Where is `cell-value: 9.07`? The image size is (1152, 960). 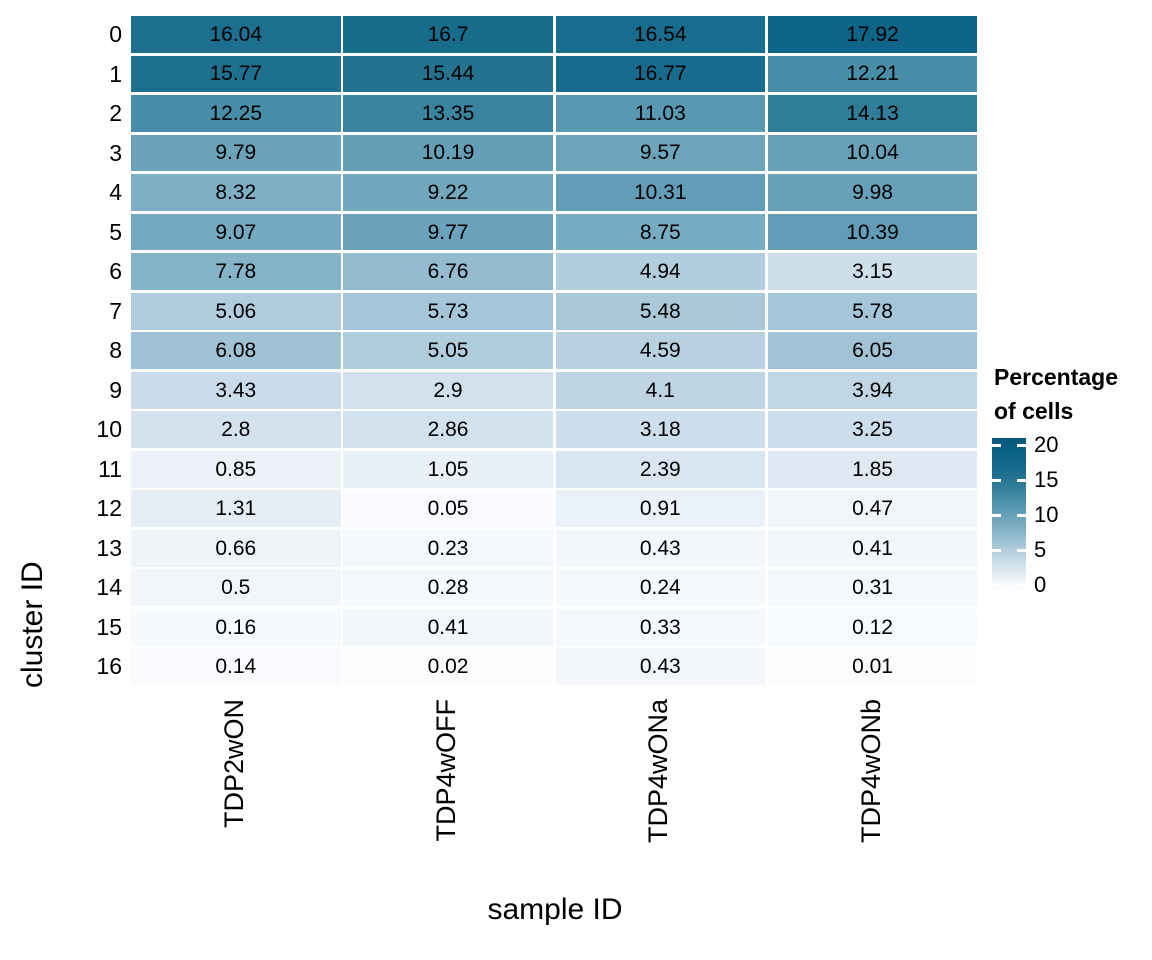
cell-value: 9.07 is located at coordinates (236, 232).